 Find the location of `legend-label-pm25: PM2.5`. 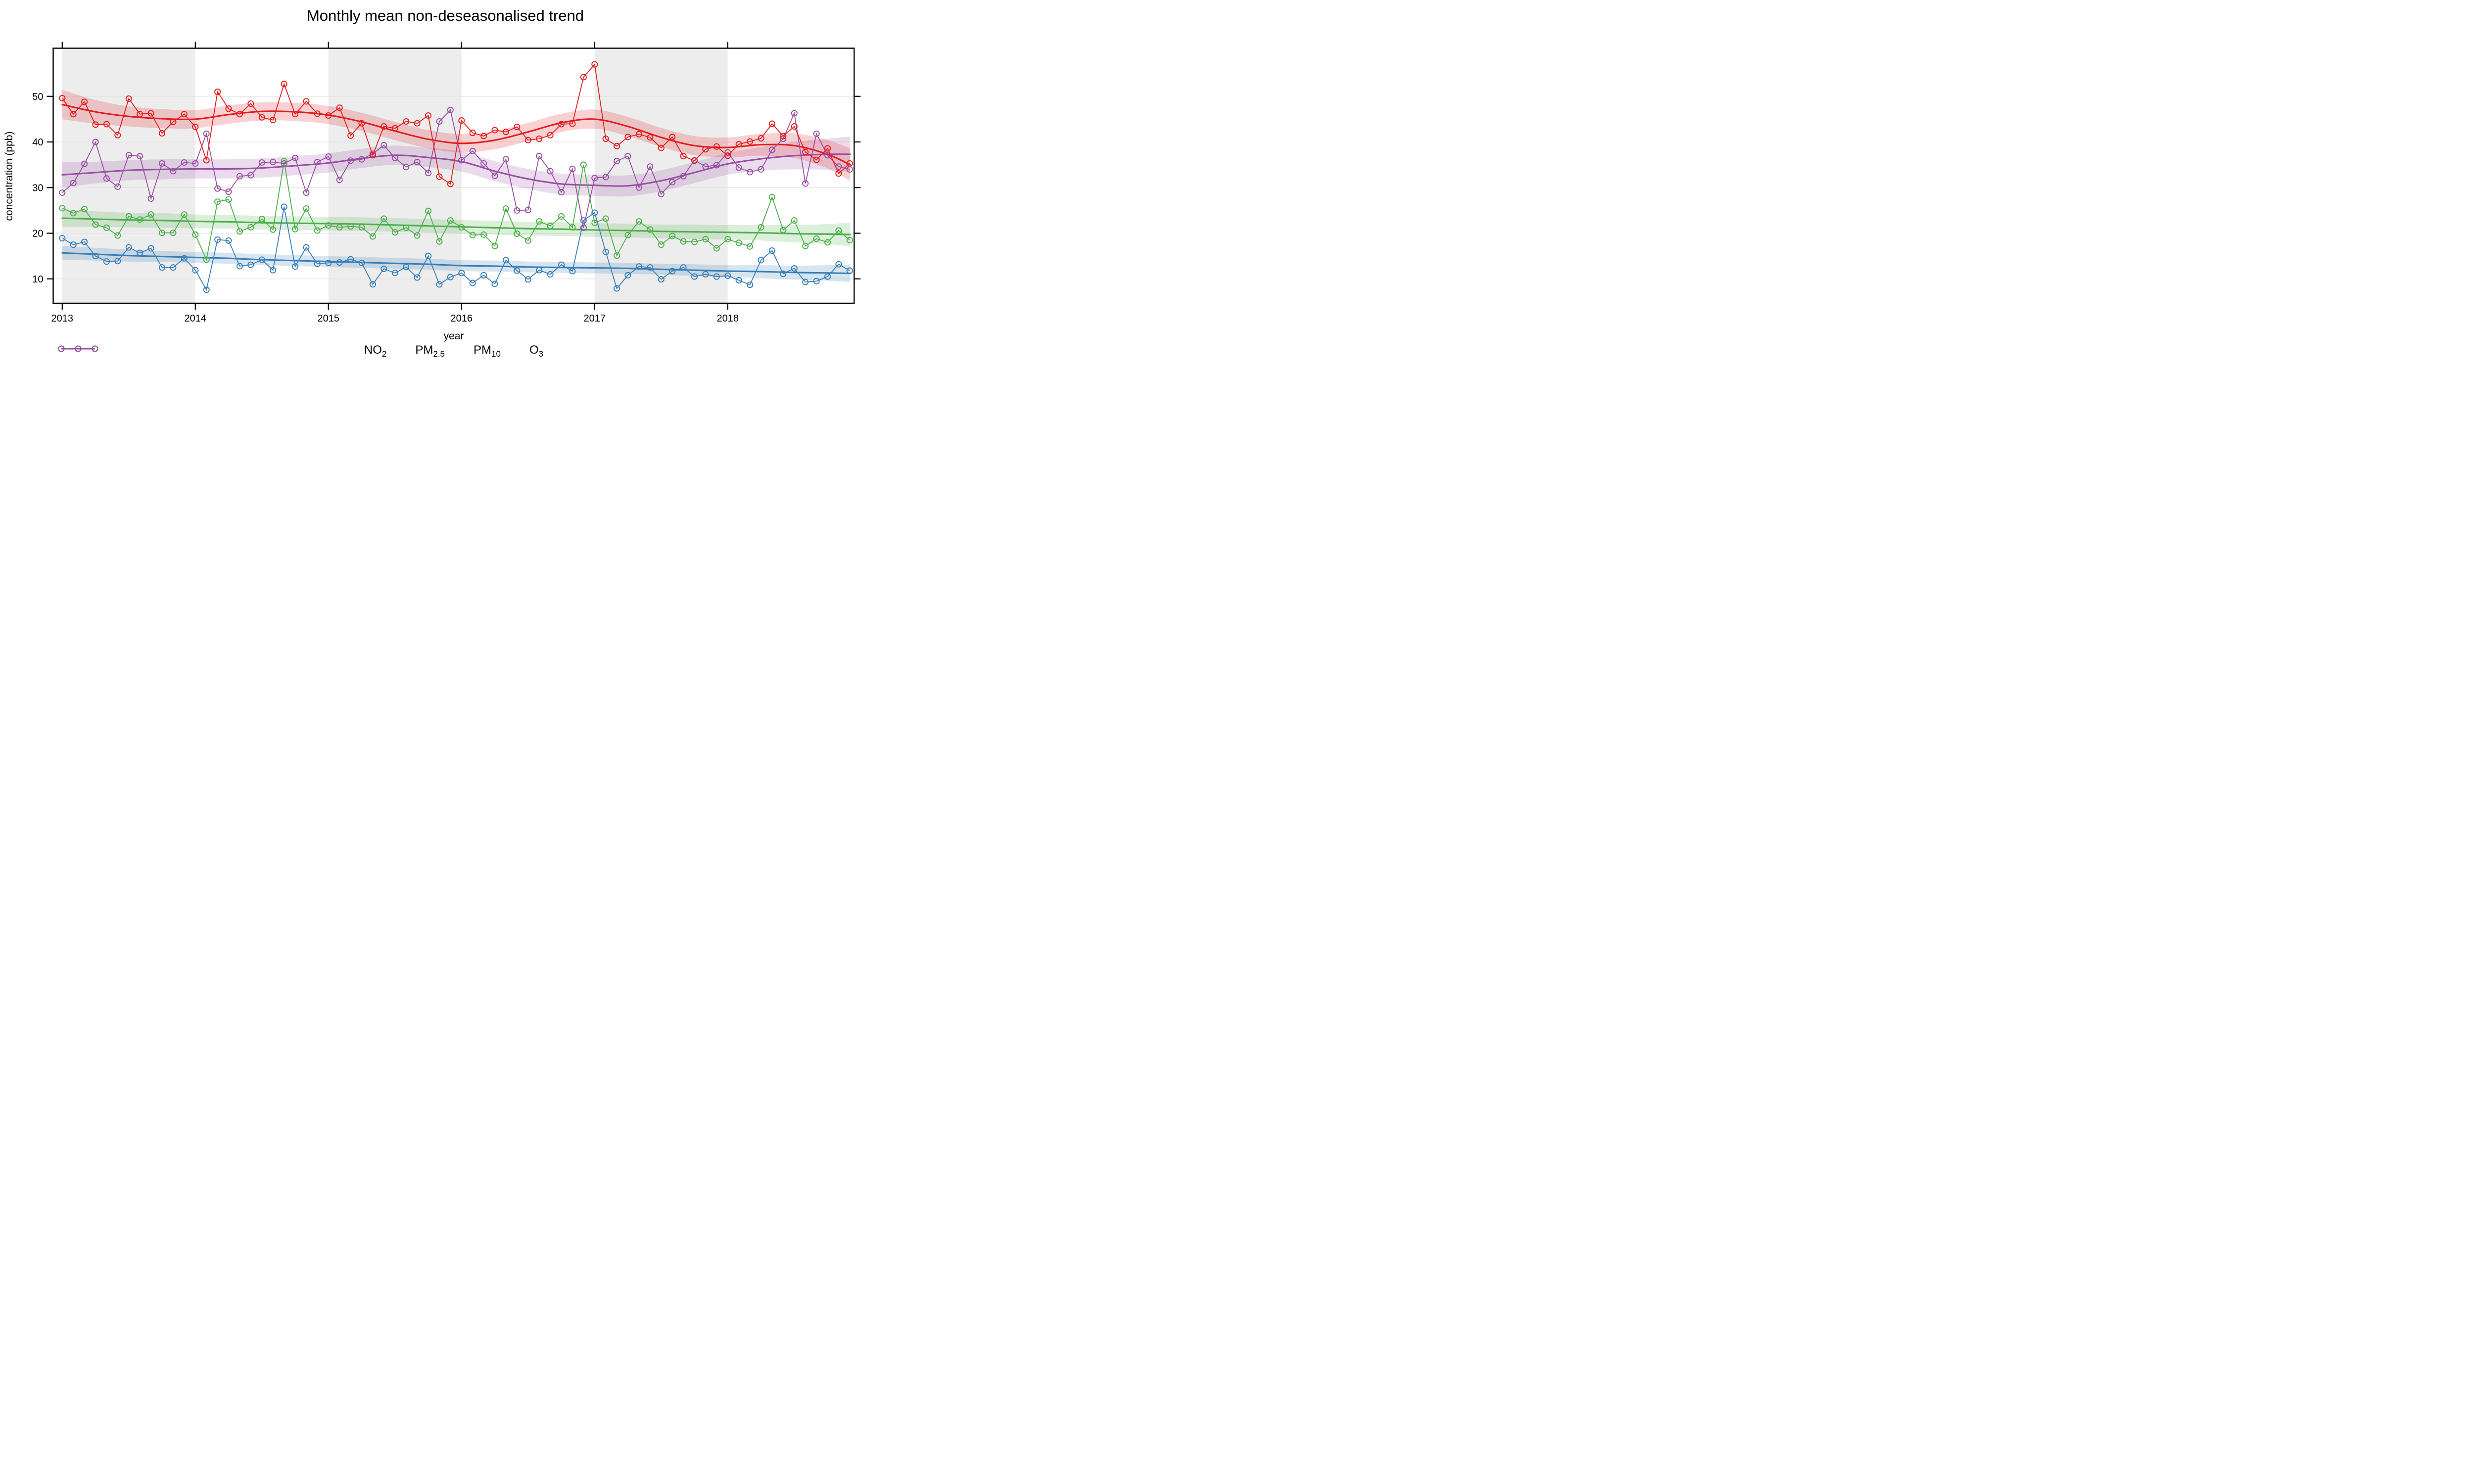

legend-label-pm25: PM2.5 is located at coordinates (430, 351).